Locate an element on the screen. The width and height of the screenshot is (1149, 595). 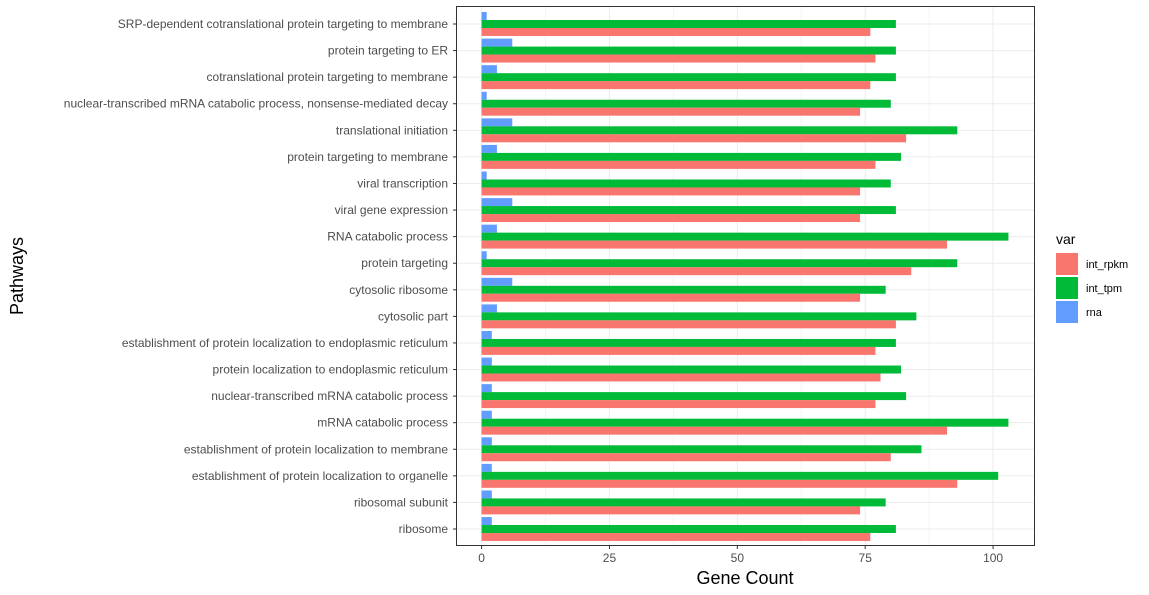
y-tick-label: mRNA catabolic process is located at coordinates (382, 423).